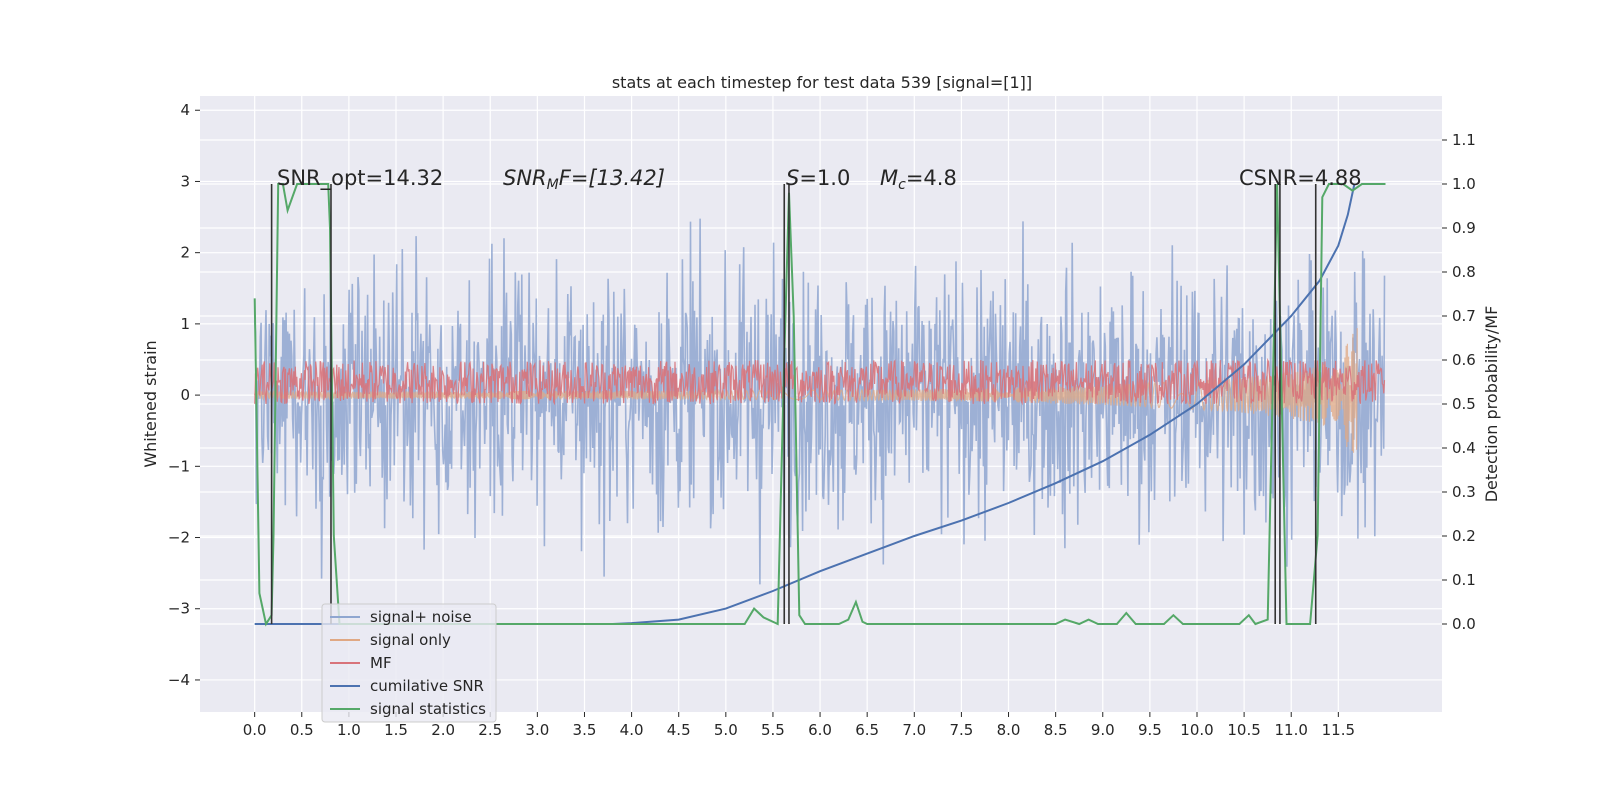  I want to click on annotation-s: S=1.0, so click(818, 178).